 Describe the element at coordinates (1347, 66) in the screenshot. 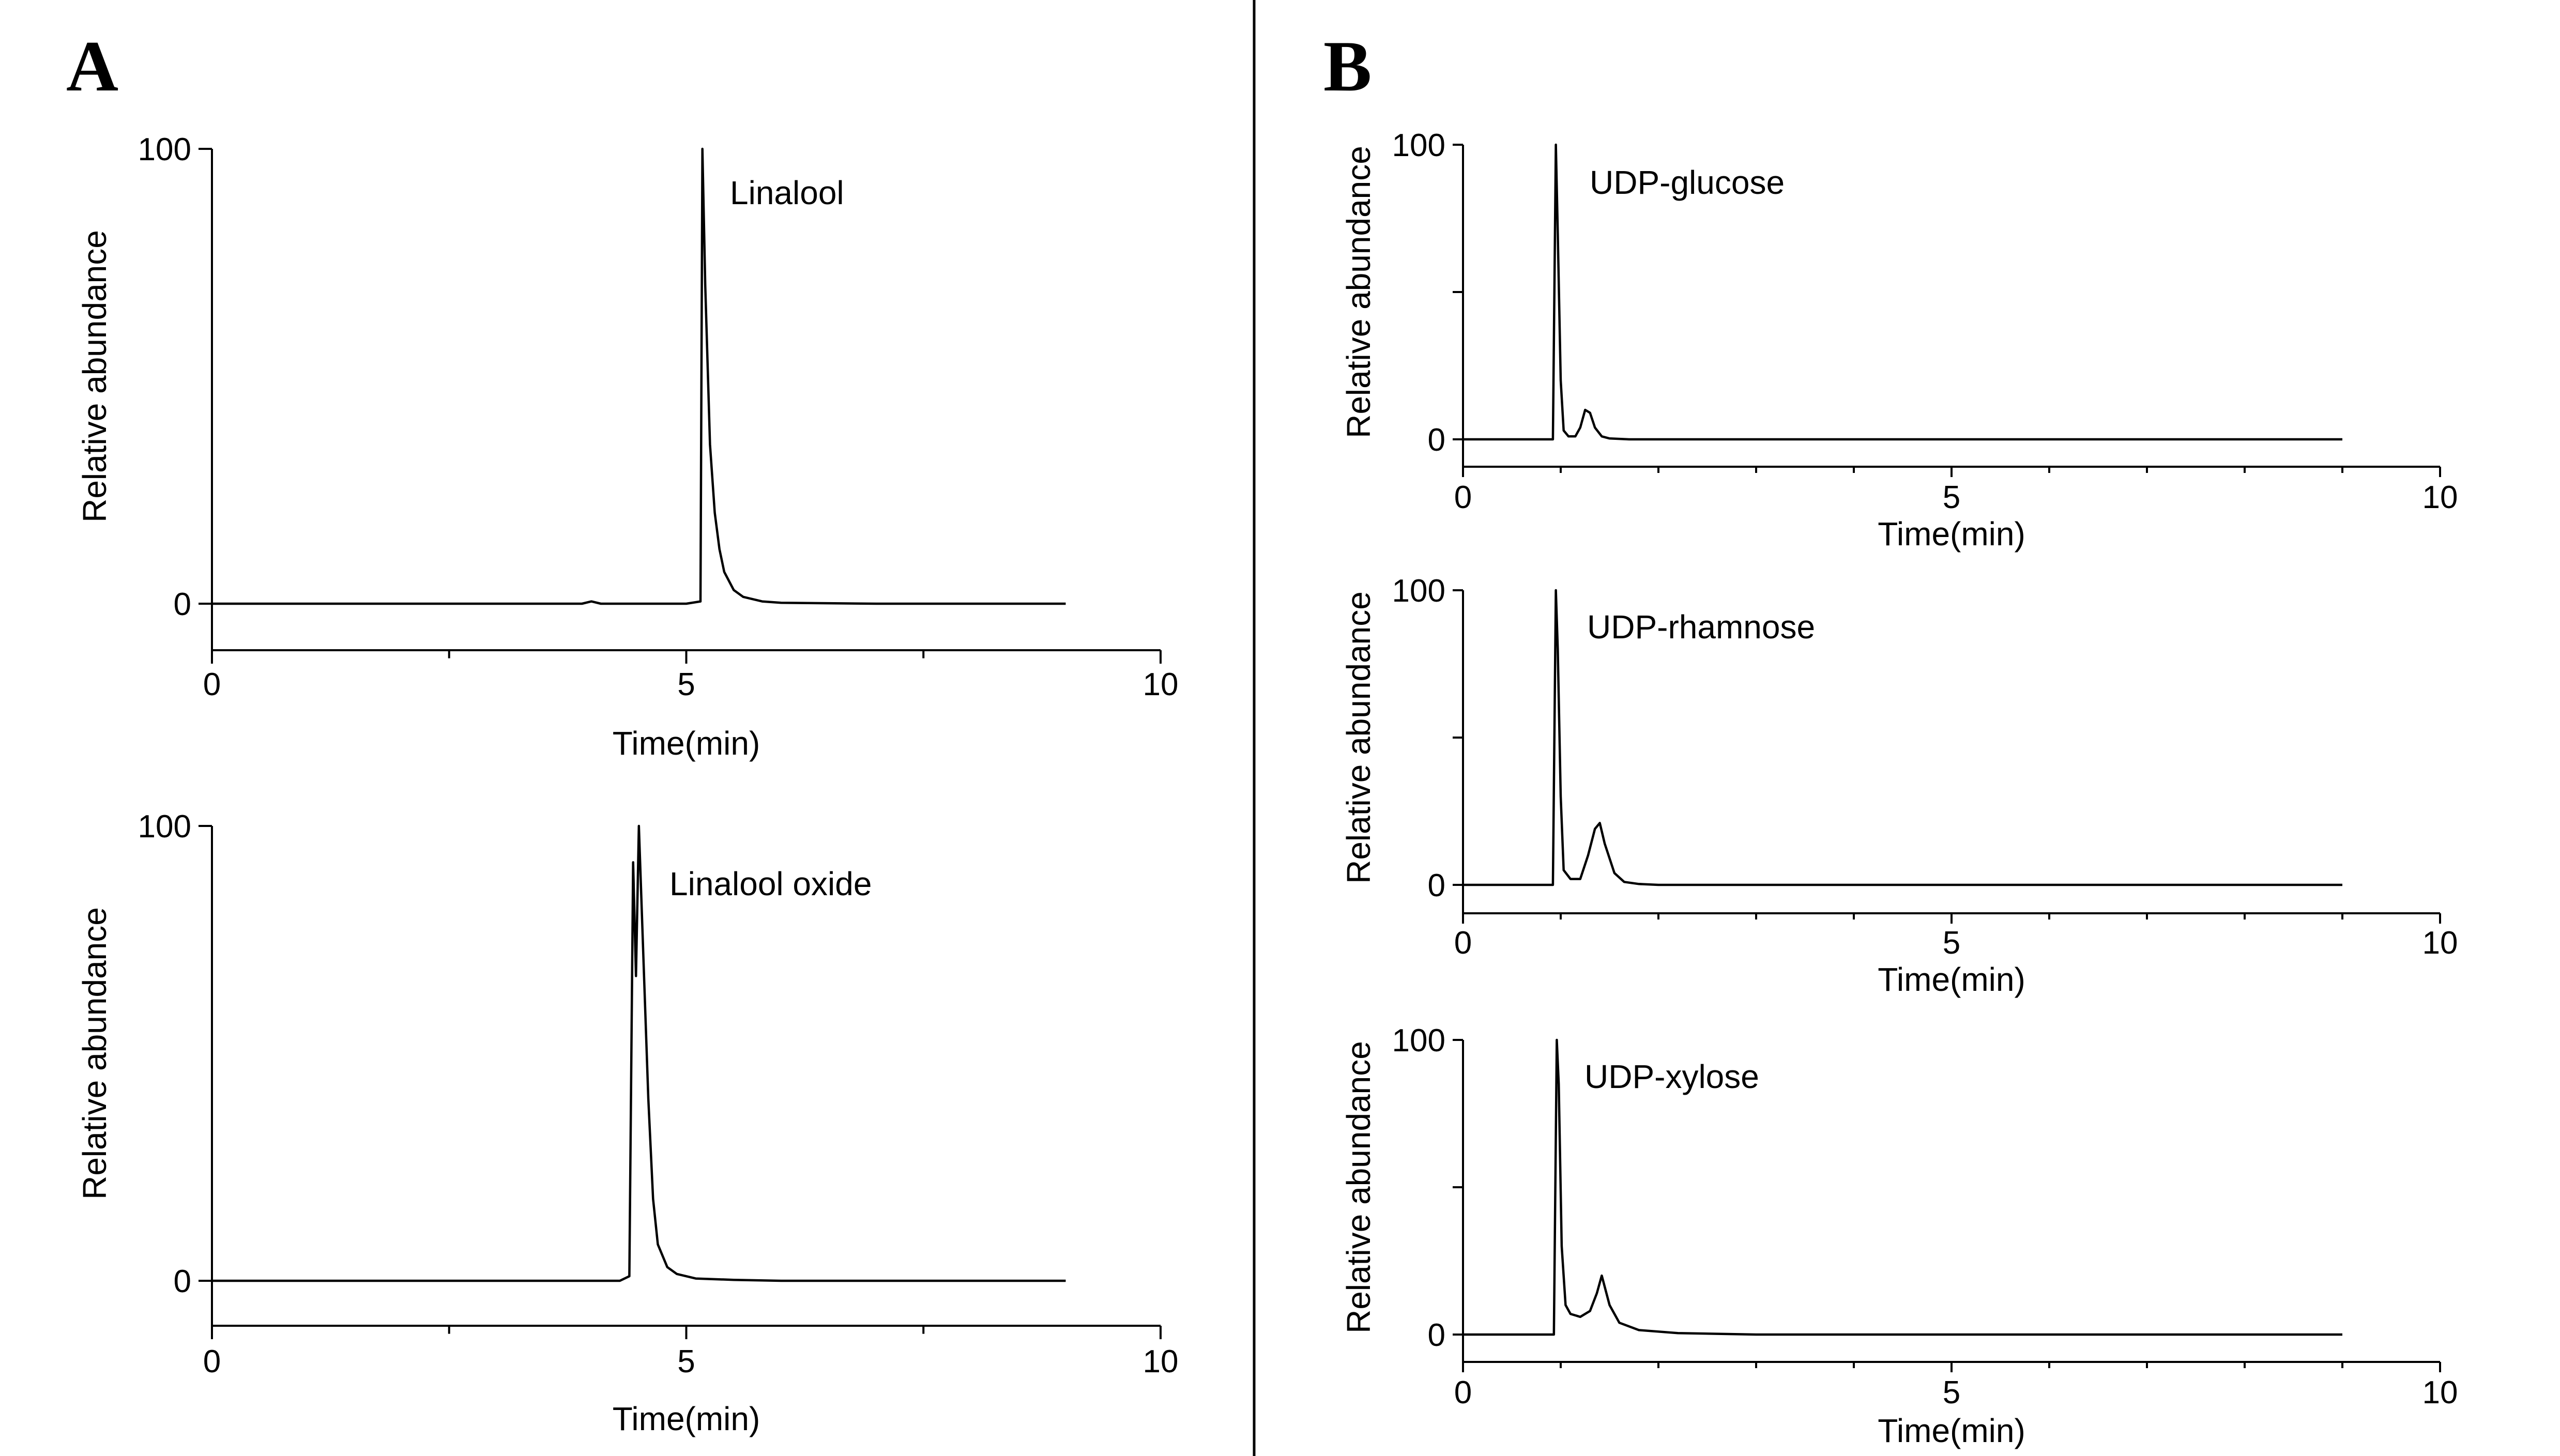

I see `panel-label-b: B` at that location.